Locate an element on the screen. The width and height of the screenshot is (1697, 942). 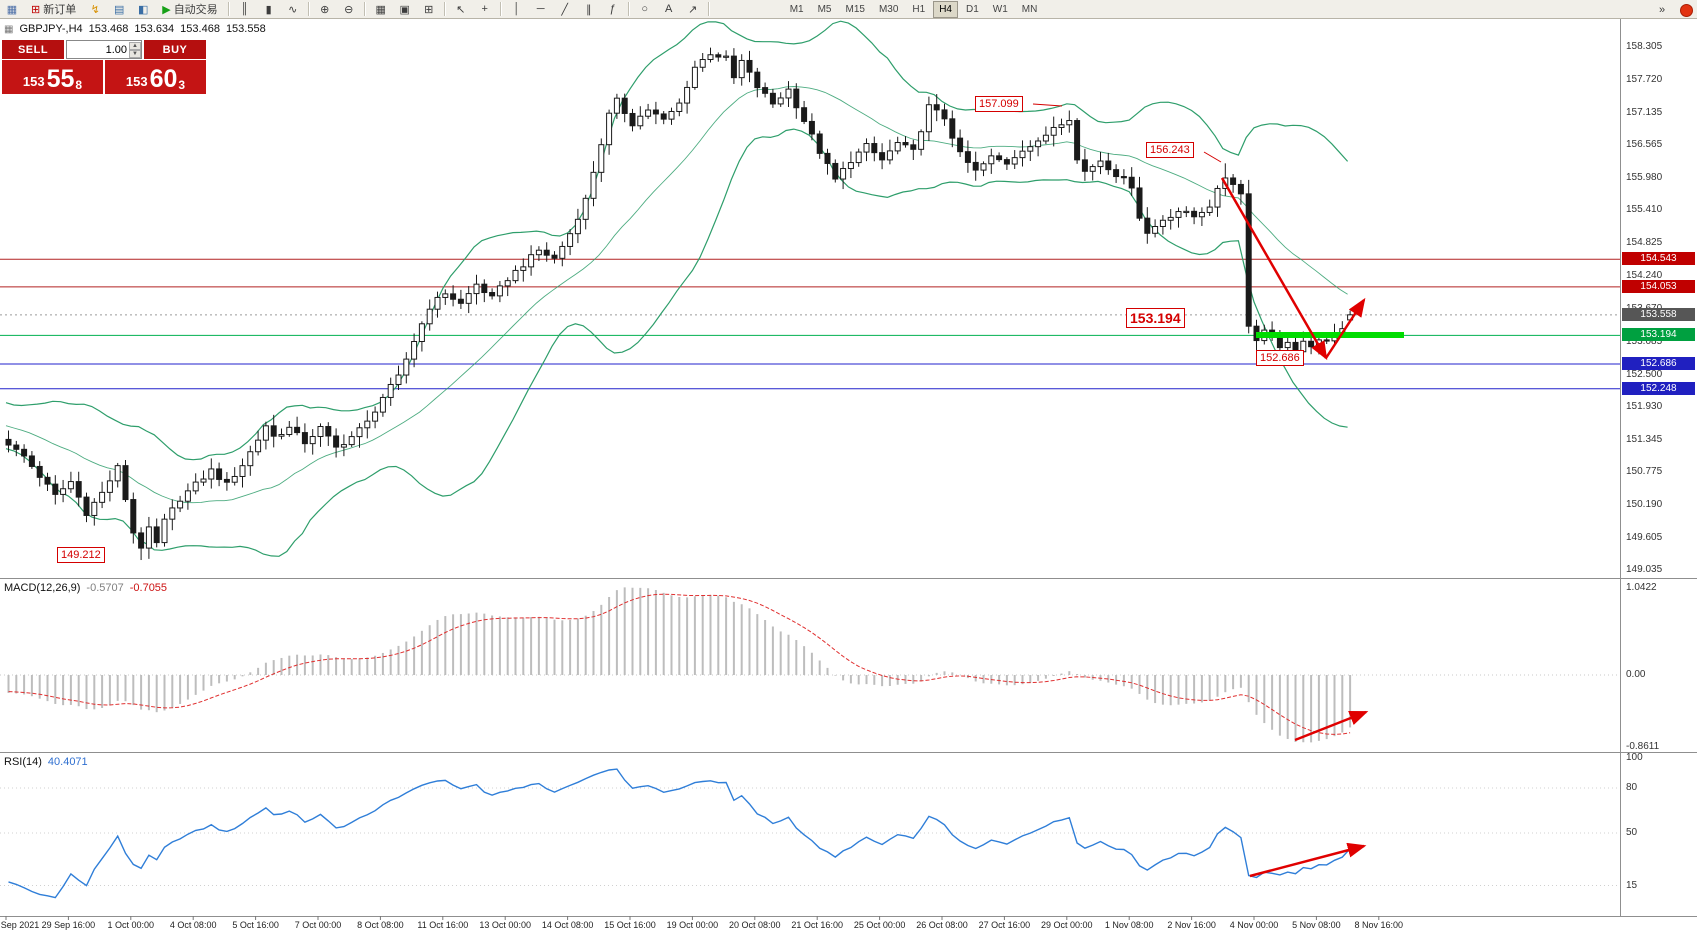
more-tools-icon: » is located at coordinates (1662, 10).